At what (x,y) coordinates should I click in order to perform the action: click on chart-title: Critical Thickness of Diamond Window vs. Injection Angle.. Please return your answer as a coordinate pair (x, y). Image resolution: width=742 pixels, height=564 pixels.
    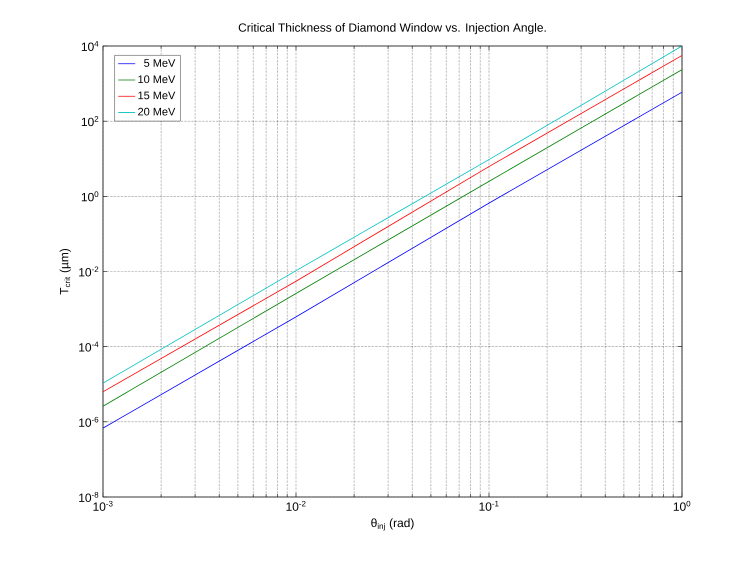
    Looking at the image, I should click on (392, 28).